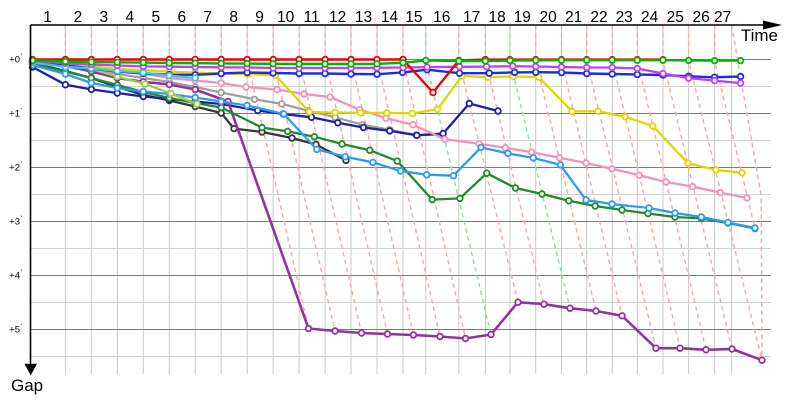 The image size is (800, 400). What do you see at coordinates (233, 17) in the screenshot?
I see `svg-text: 8` at bounding box center [233, 17].